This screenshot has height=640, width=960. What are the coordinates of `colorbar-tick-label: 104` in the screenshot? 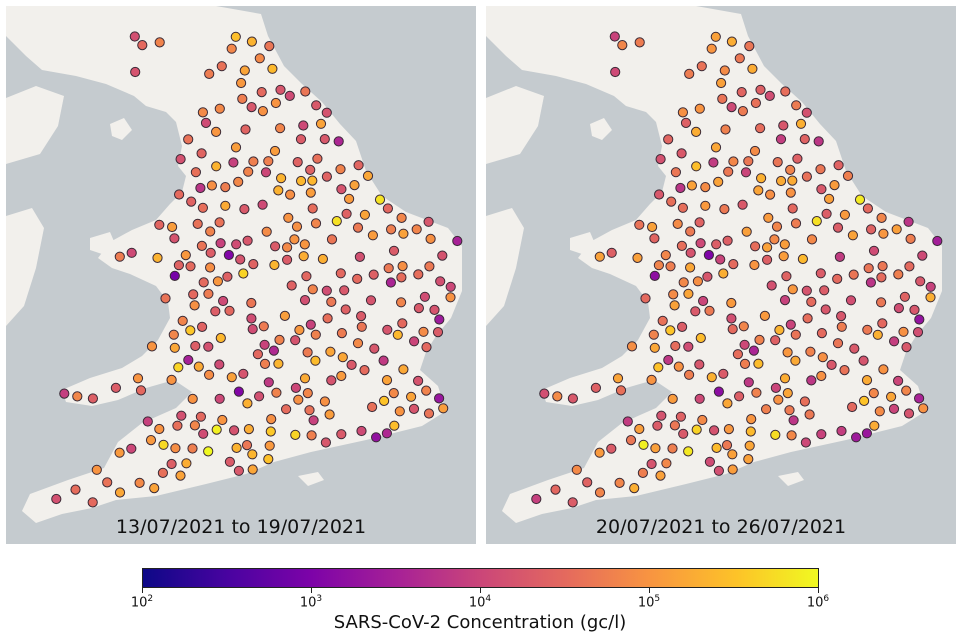 It's located at (480, 602).